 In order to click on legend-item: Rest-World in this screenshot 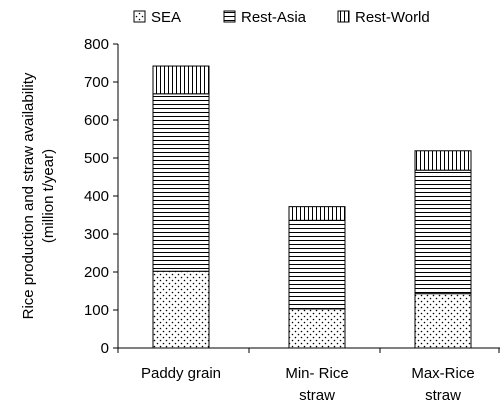, I will do `click(383, 17)`.